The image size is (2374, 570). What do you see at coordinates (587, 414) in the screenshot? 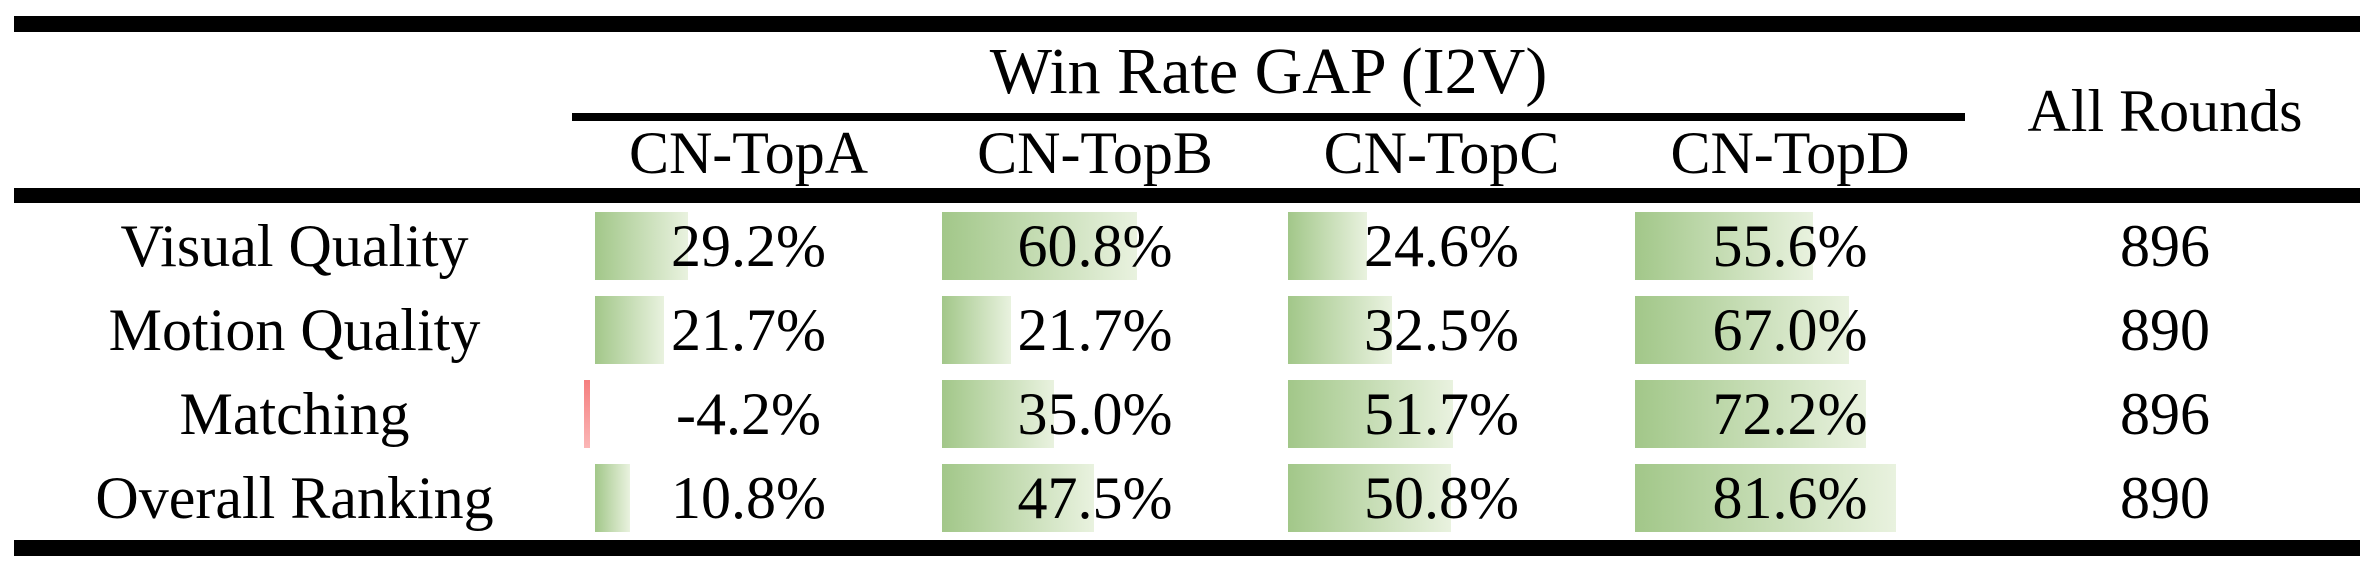
I see `data-bar-negative` at bounding box center [587, 414].